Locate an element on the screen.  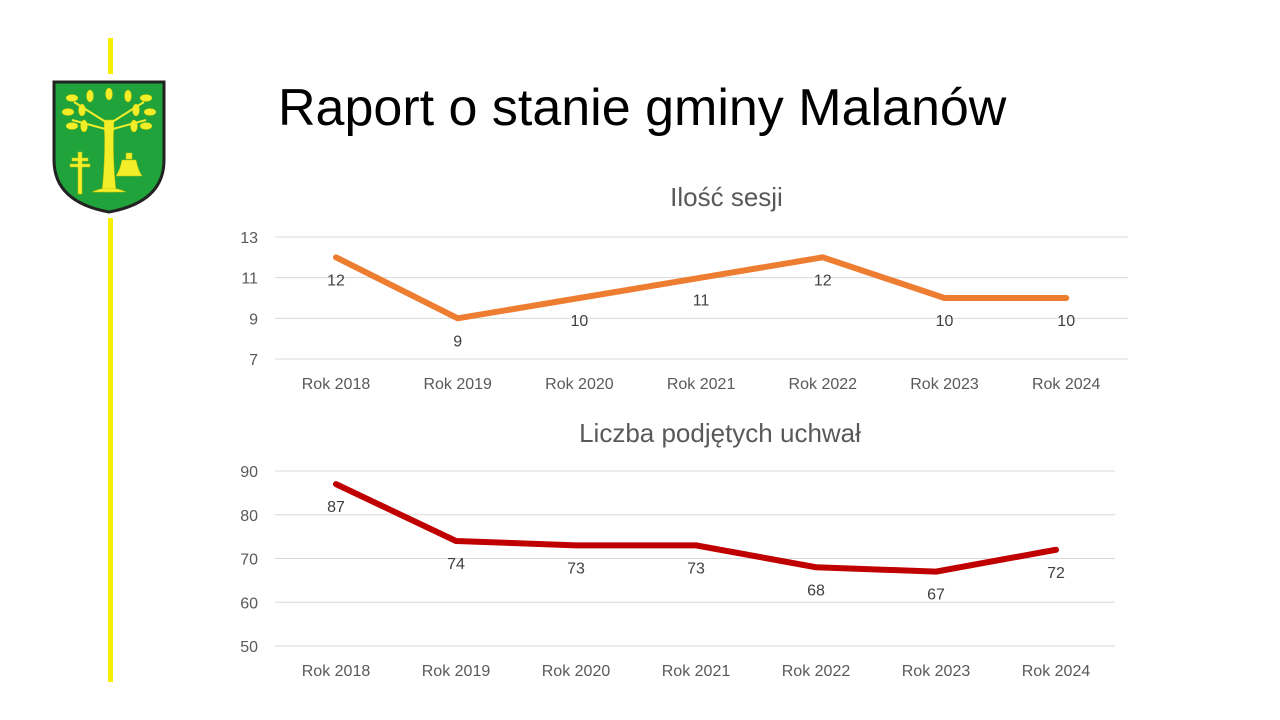
chart-2-y-tick: 70 is located at coordinates (249, 560).